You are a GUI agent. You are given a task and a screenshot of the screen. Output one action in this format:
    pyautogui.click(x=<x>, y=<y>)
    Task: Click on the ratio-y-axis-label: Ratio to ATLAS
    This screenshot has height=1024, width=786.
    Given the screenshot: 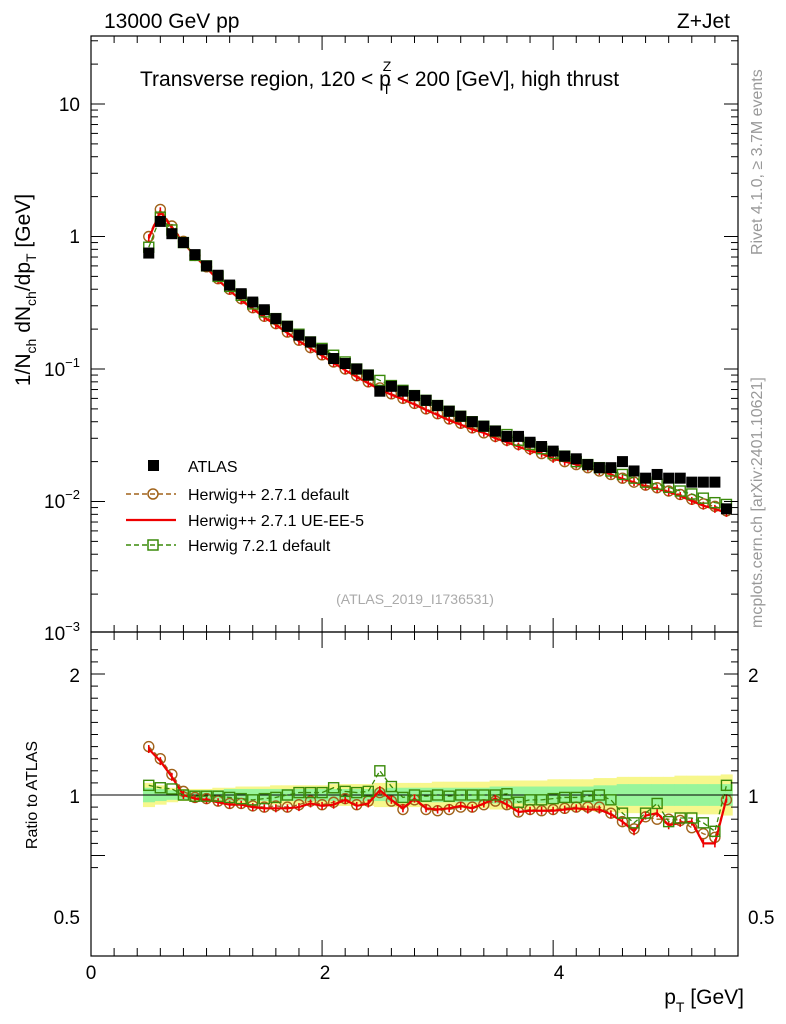 What is the action you would take?
    pyautogui.click(x=32, y=795)
    